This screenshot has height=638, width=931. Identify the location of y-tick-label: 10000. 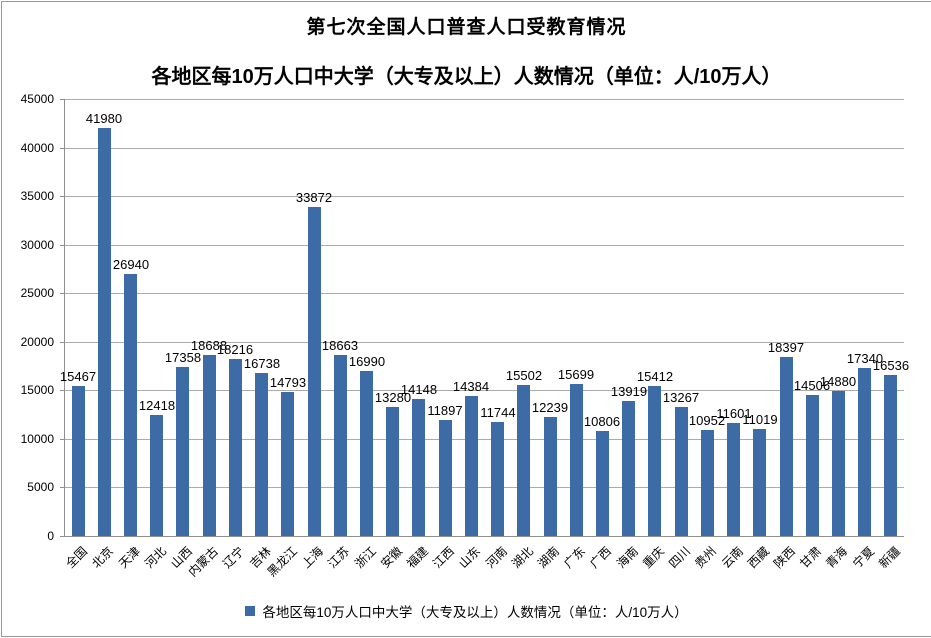
(37, 439).